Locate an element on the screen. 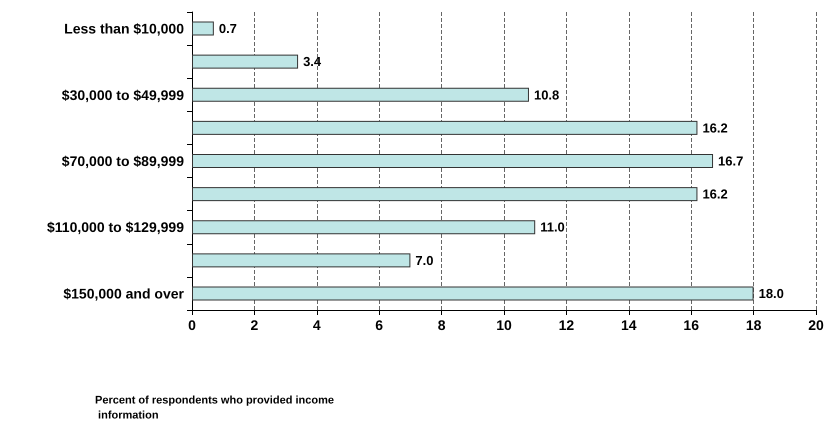 Image resolution: width=830 pixels, height=444 pixels. data-label: 0.7 is located at coordinates (227, 28).